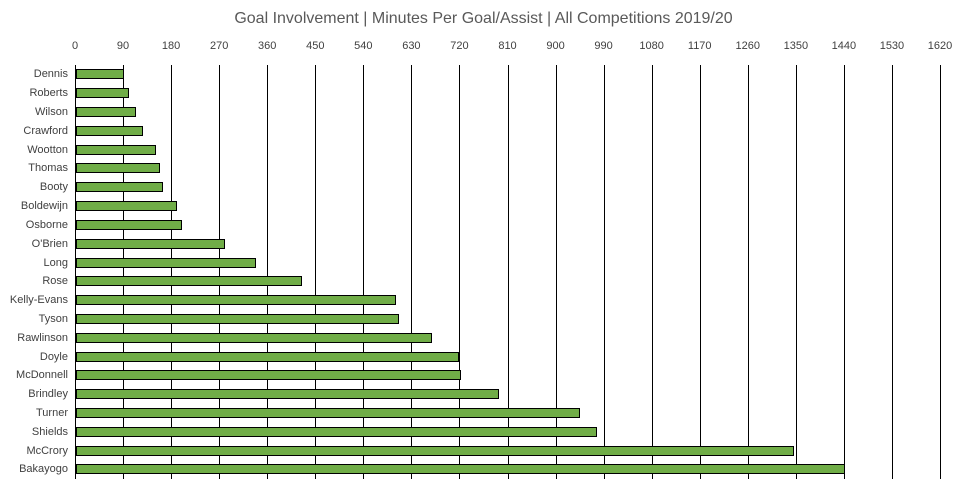  What do you see at coordinates (150, 243) in the screenshot?
I see `bar-o-brien` at bounding box center [150, 243].